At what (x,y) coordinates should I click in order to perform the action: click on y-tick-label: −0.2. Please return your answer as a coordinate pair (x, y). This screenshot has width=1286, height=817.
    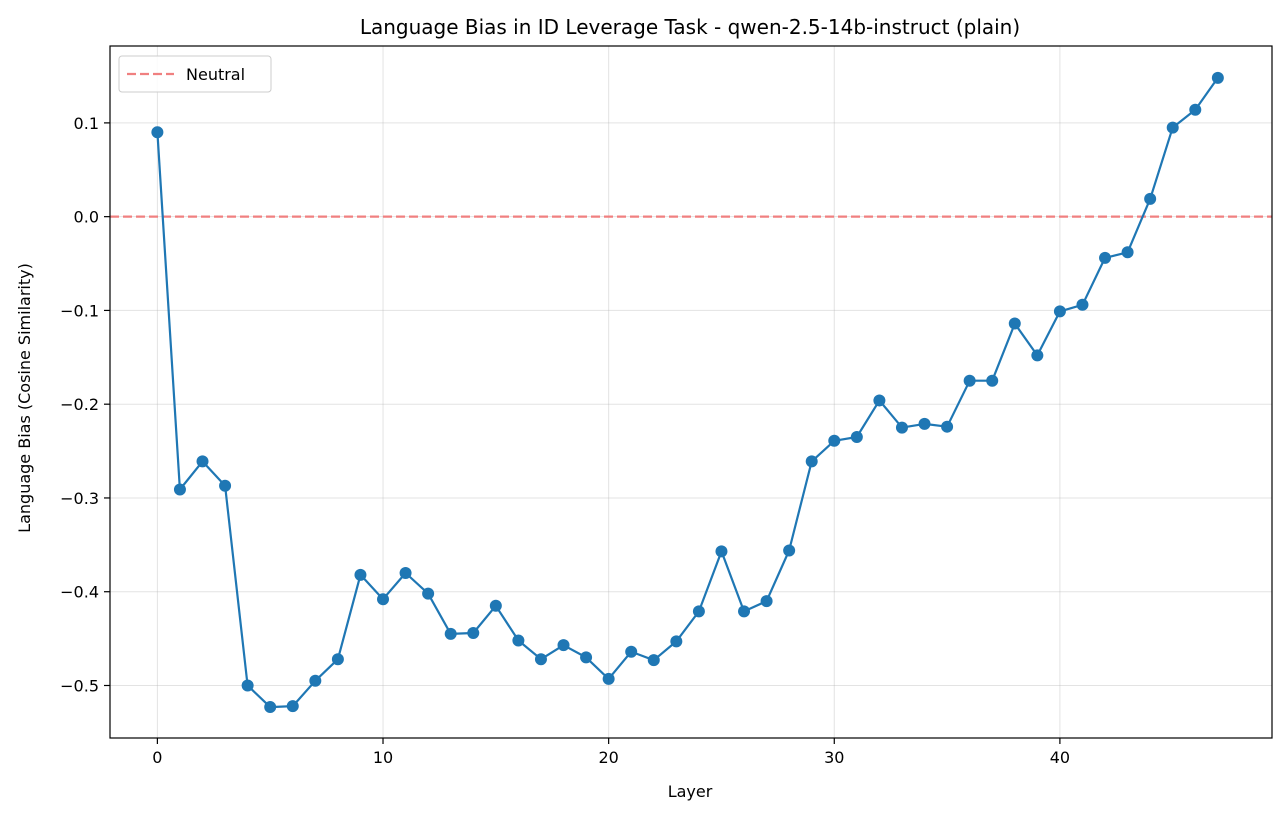
    Looking at the image, I should click on (79, 404).